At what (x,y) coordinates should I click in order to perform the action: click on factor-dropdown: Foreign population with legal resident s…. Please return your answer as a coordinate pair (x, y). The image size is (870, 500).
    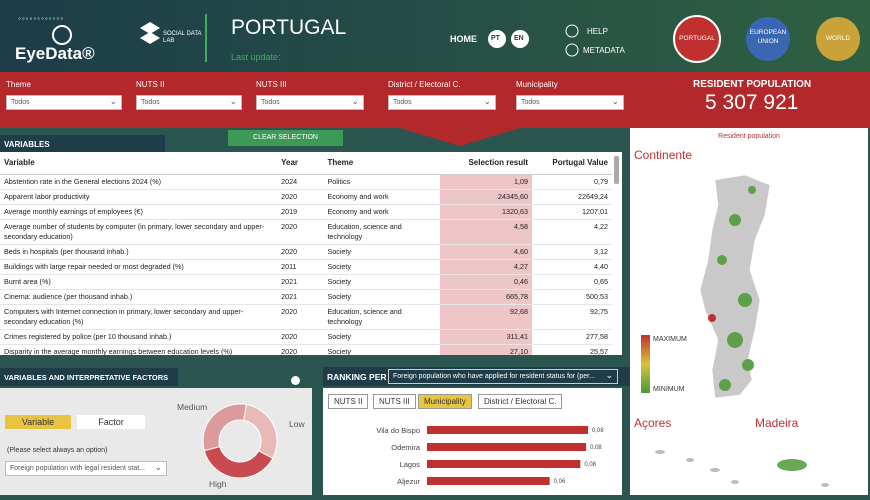
    Looking at the image, I should click on (86, 468).